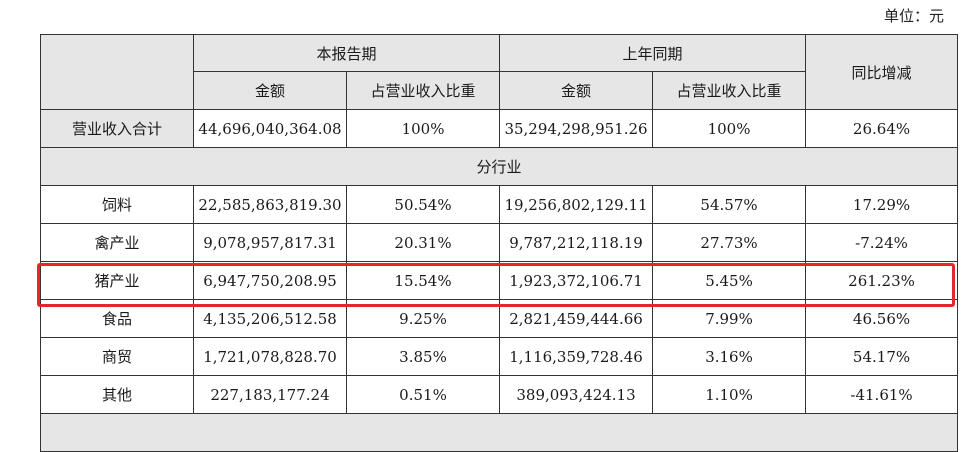 The height and width of the screenshot is (452, 970). Describe the element at coordinates (423, 128) in the screenshot. I see `total-cur-share: 100%` at that location.